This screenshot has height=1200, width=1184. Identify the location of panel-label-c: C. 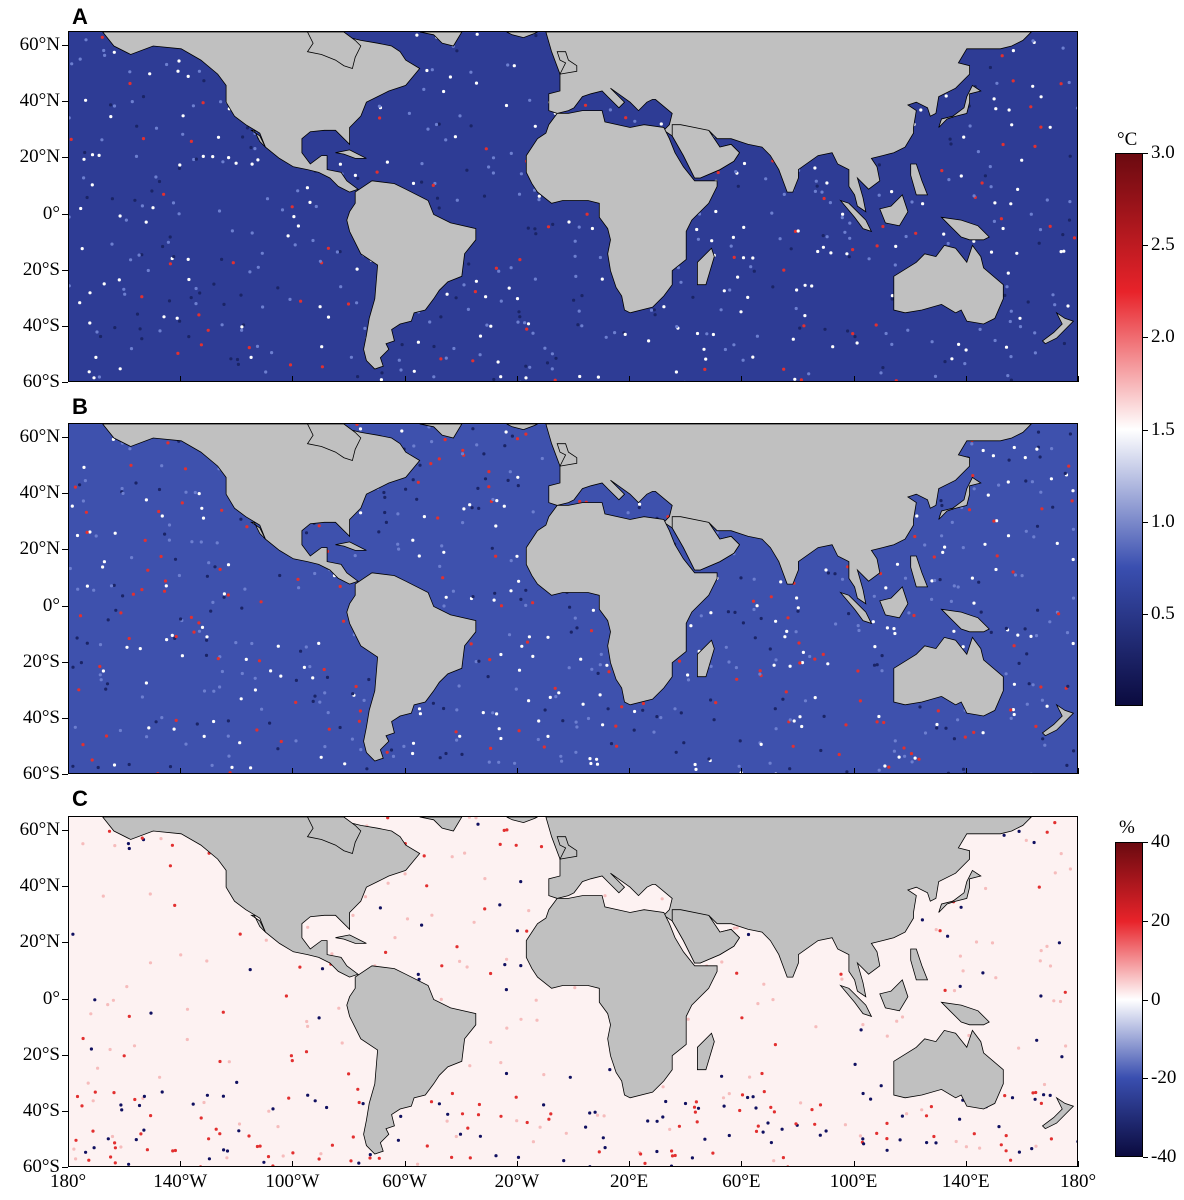
(80, 798).